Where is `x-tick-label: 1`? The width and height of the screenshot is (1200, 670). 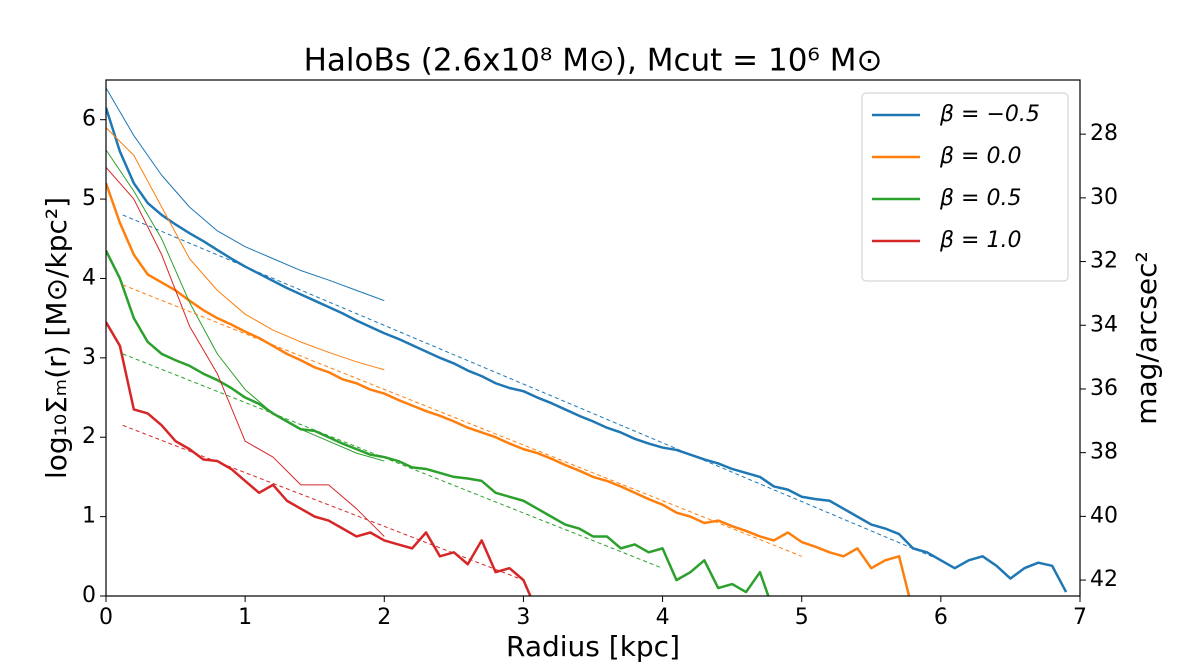
x-tick-label: 1 is located at coordinates (245, 617).